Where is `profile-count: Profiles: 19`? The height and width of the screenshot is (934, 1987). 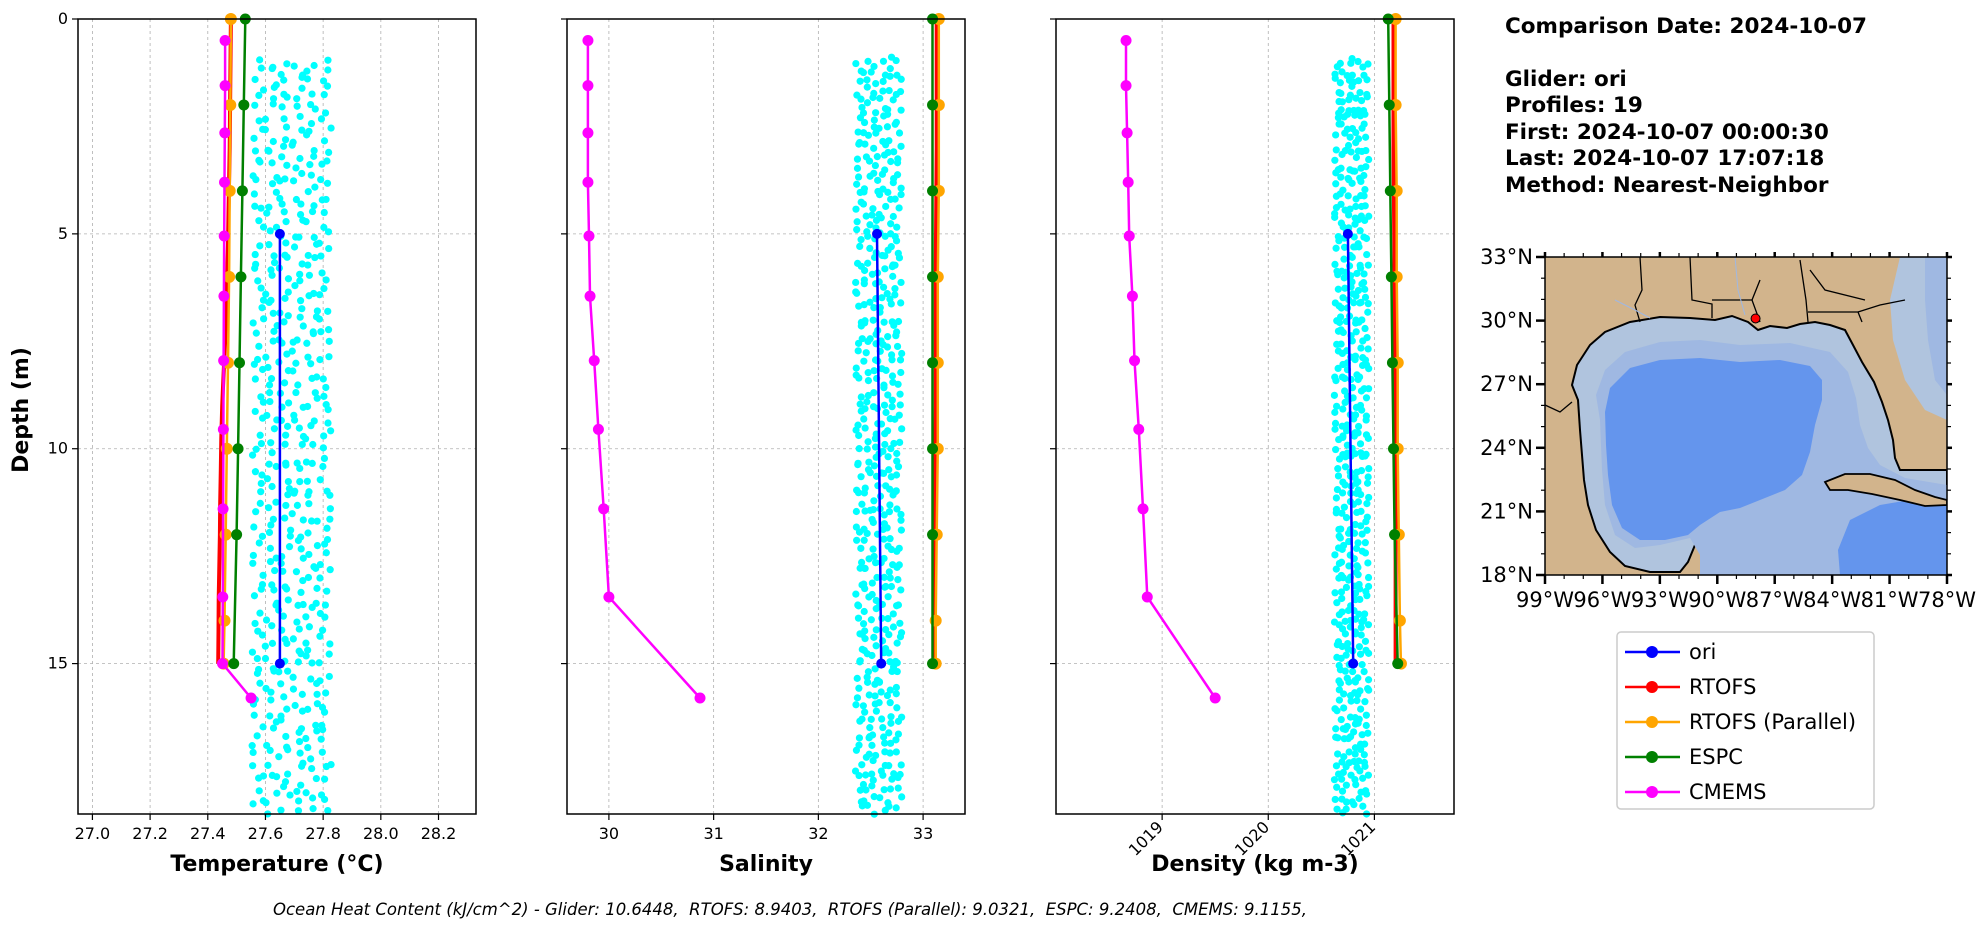 profile-count: Profiles: 19 is located at coordinates (1574, 105).